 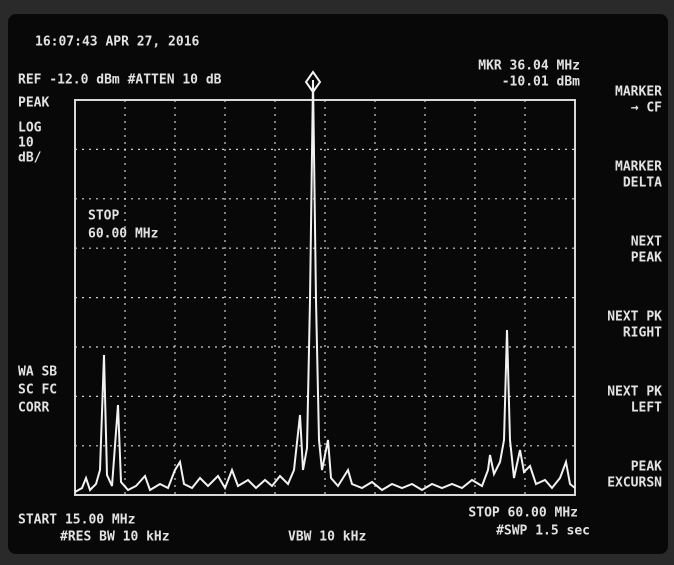 I want to click on vbw: VBW 10 kHz, so click(x=327, y=537).